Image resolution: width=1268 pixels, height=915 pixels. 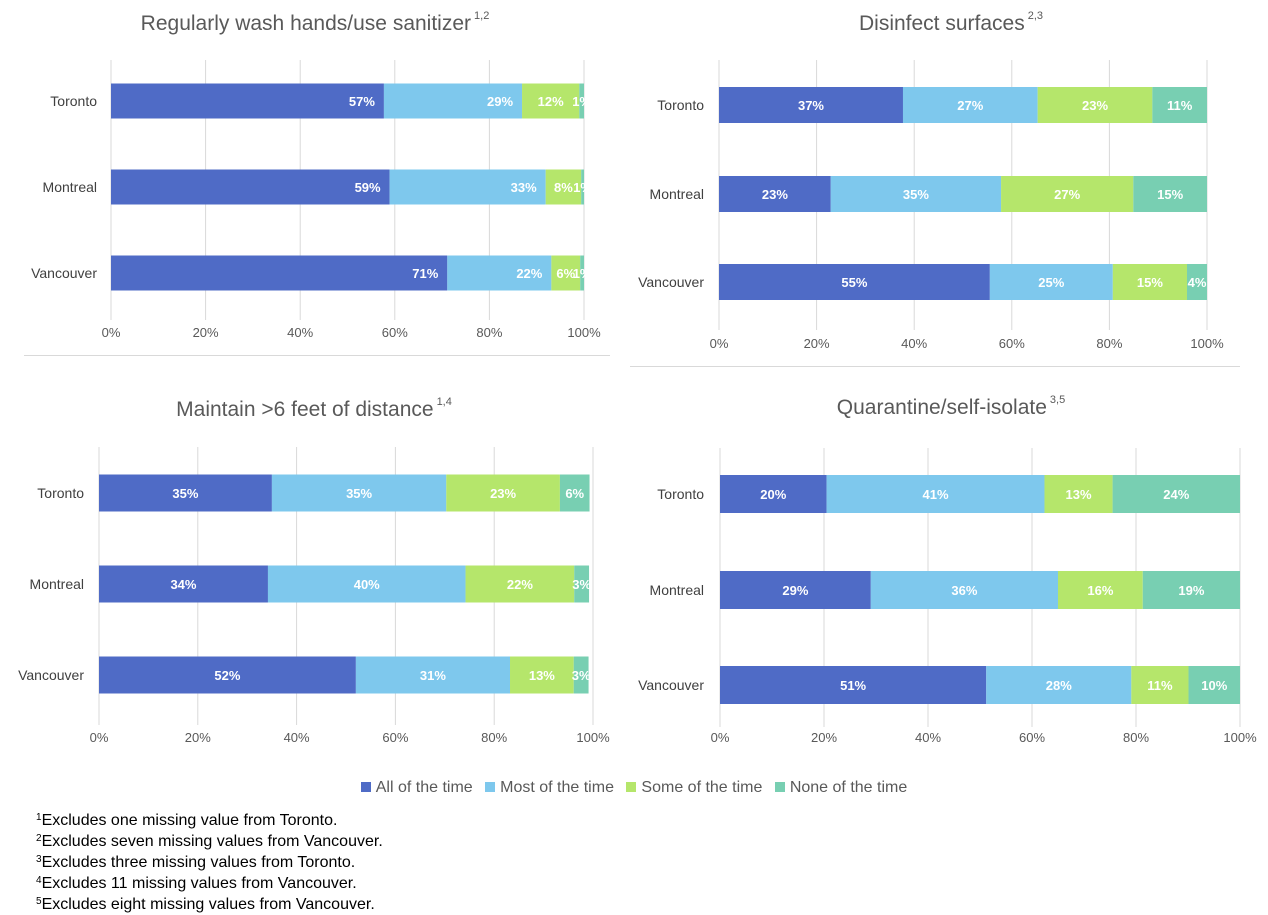 I want to click on data-label: 28%, so click(x=1059, y=685).